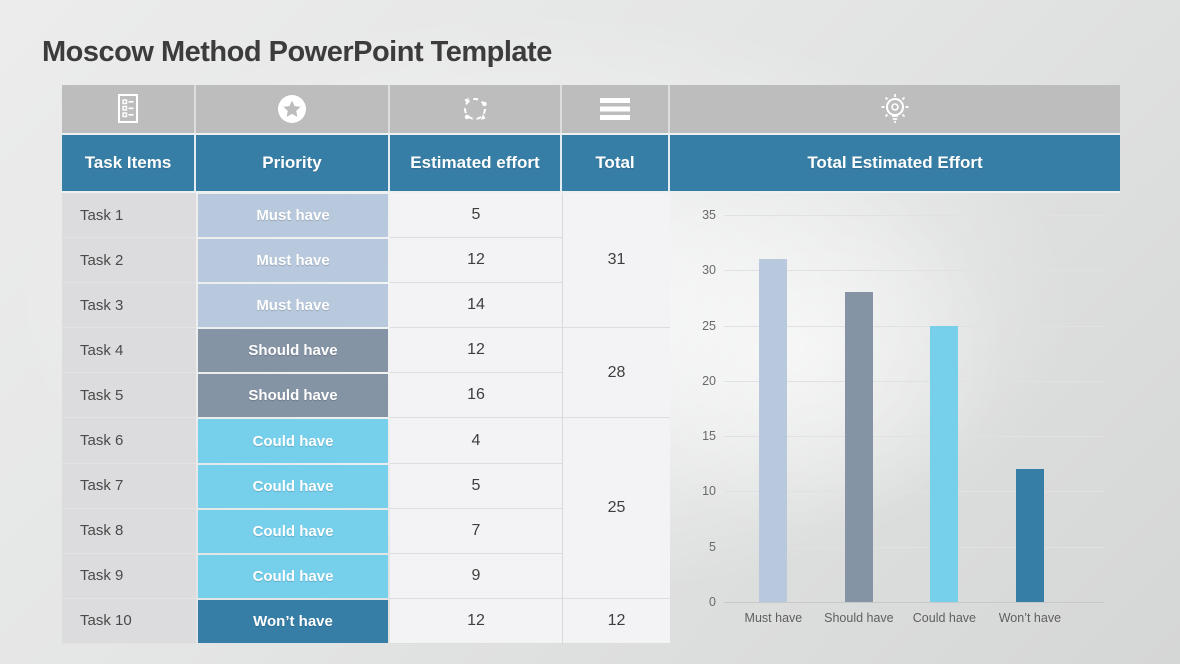 The image size is (1180, 664). What do you see at coordinates (859, 617) in the screenshot?
I see `x-axis-category-label: Should have` at bounding box center [859, 617].